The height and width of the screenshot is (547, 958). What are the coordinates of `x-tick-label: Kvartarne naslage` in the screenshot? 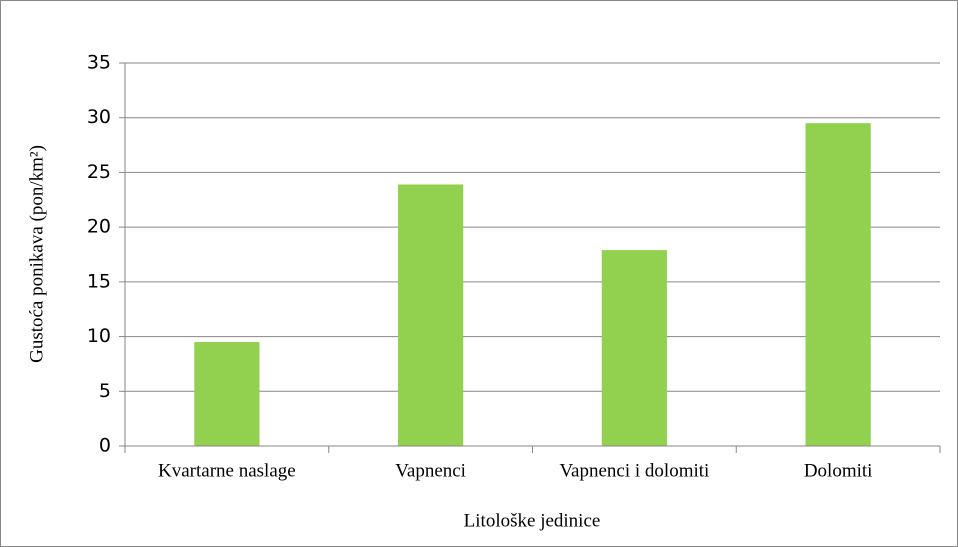 It's located at (227, 470).